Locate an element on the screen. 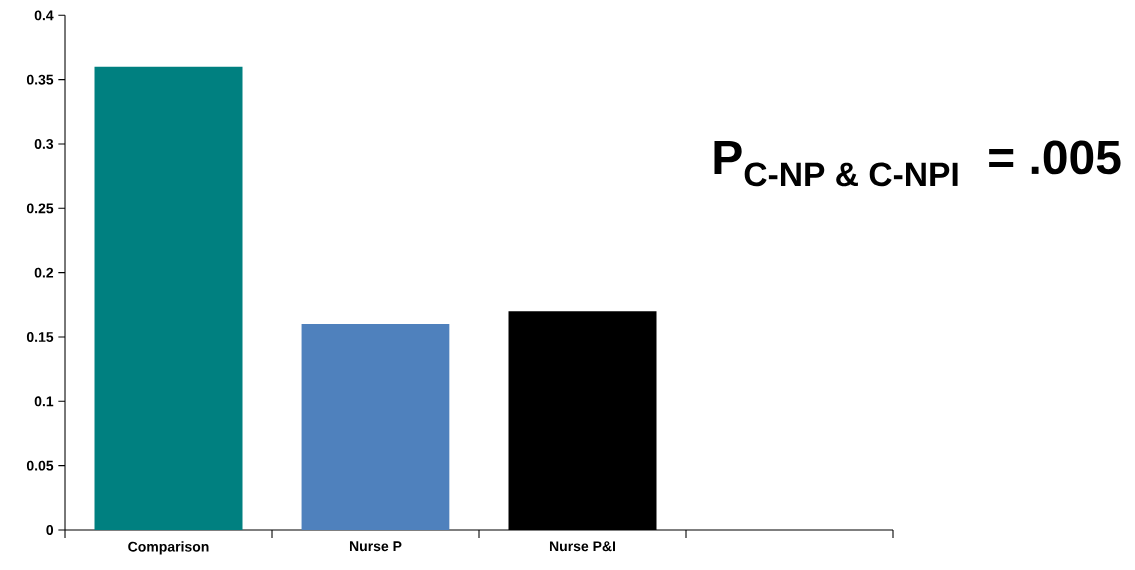 The image size is (1135, 570). x-tick-label: Nurse P is located at coordinates (375, 546).